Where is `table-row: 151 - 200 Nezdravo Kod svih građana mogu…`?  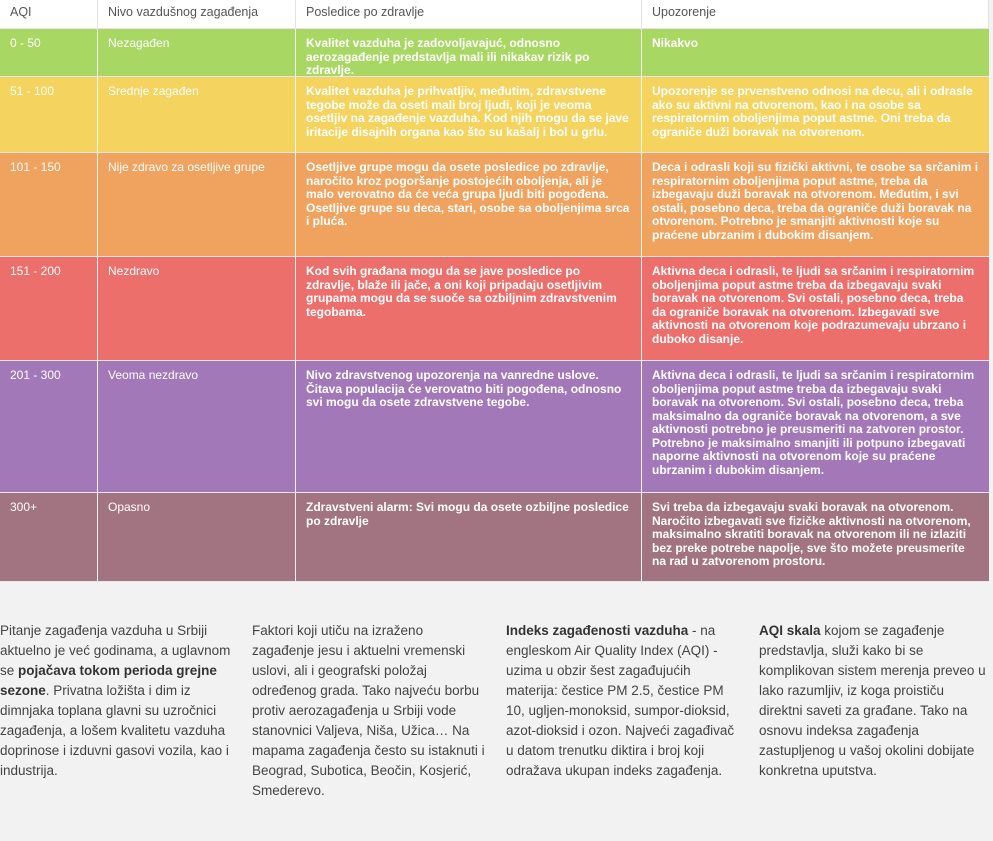
table-row: 151 - 200 Nezdravo Kod svih građana mogu… is located at coordinates (494, 309).